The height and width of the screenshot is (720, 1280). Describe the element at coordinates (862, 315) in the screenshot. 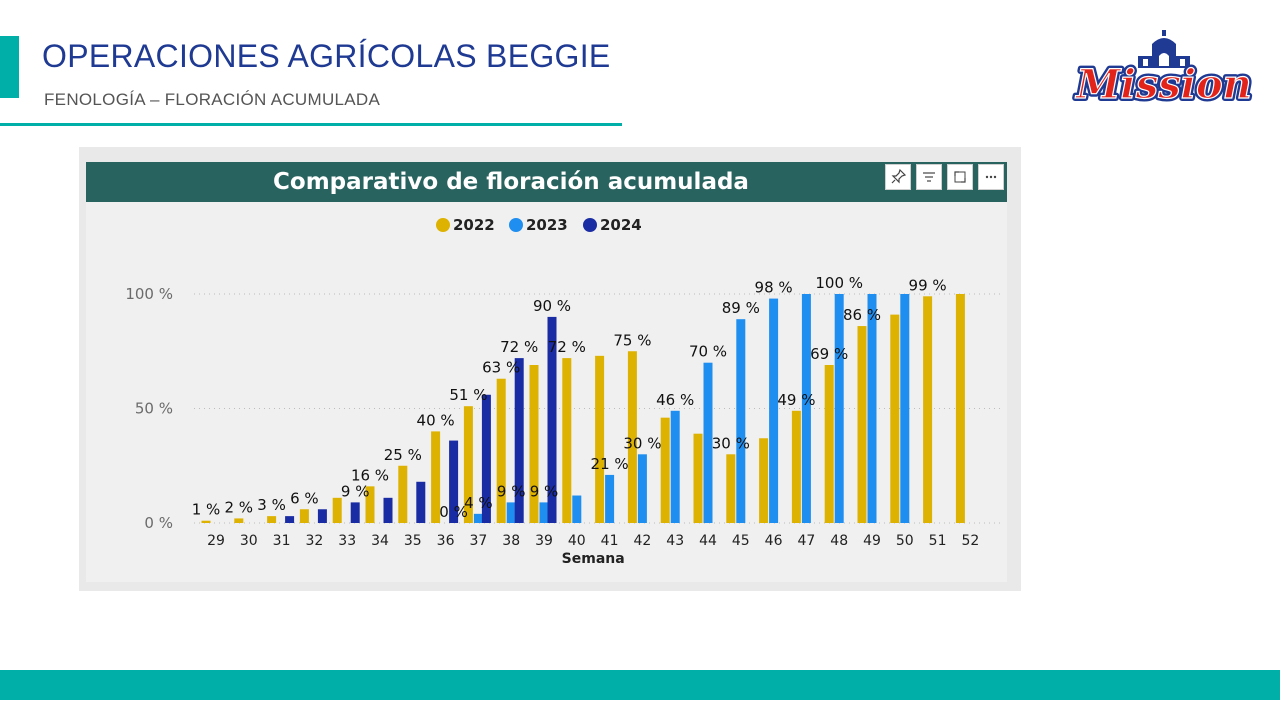

I see `data-label: 86 %` at that location.